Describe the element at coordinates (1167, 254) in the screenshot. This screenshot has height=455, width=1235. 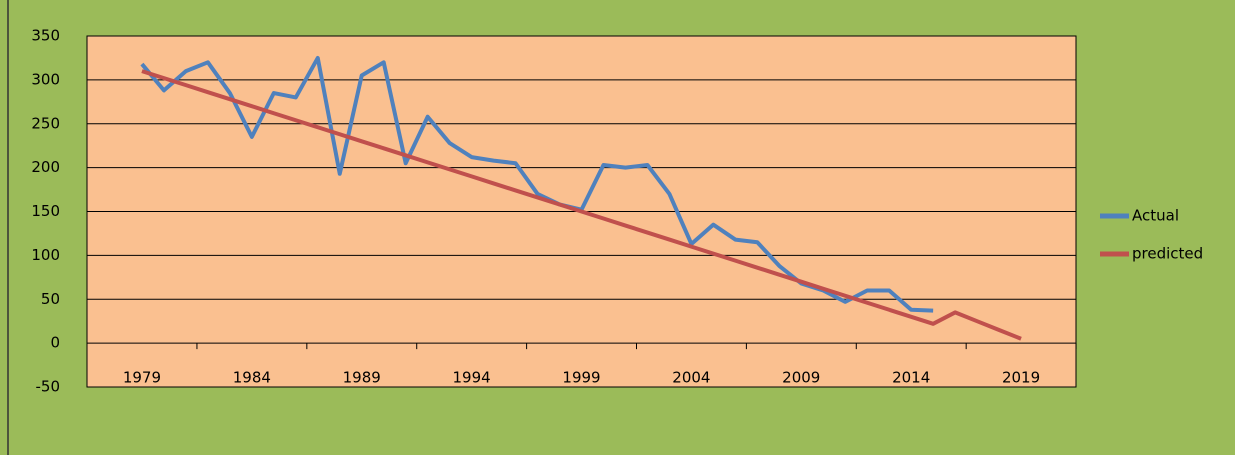
I see `legend-label: predicted` at that location.